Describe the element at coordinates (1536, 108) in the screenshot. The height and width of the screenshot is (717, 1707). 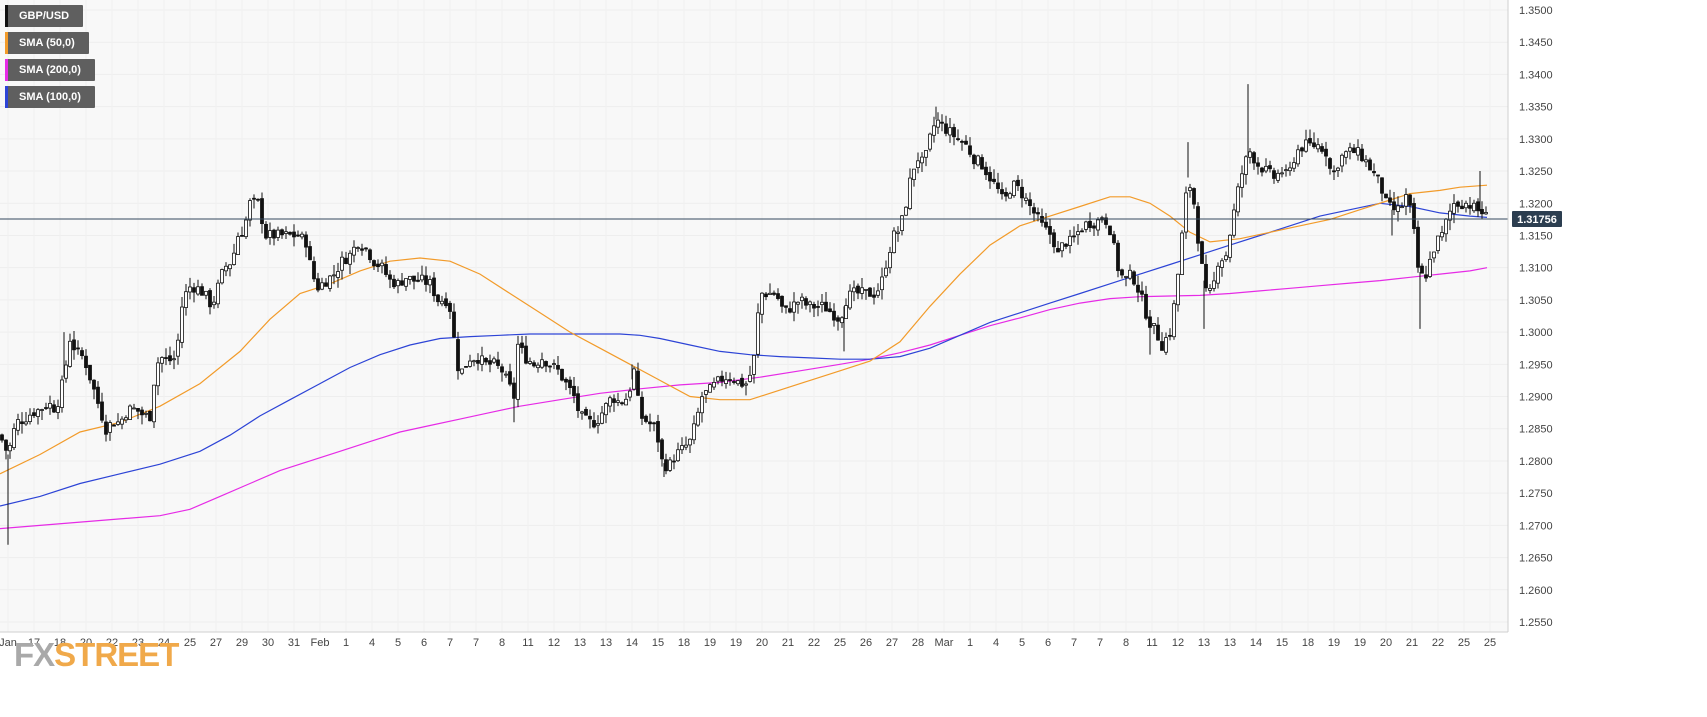
I see `y-tick-label: 1.3350` at that location.